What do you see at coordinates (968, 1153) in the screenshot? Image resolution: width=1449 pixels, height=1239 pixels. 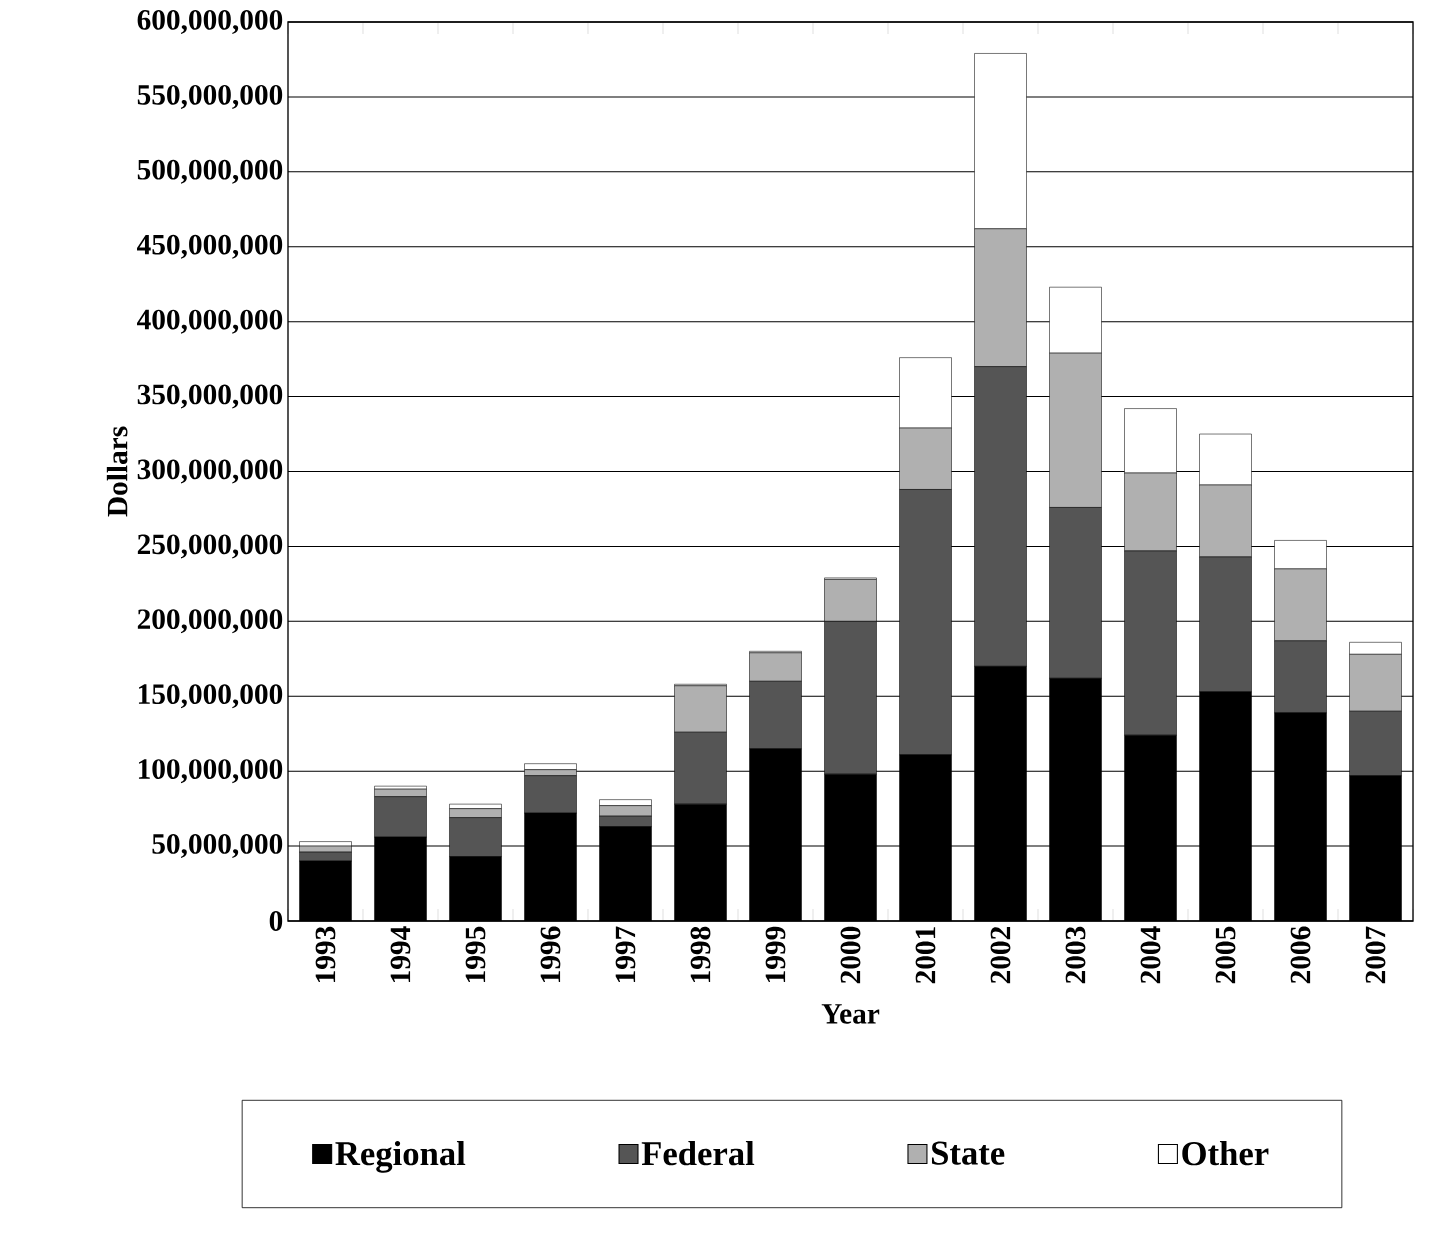 I see `legend-label: State` at bounding box center [968, 1153].